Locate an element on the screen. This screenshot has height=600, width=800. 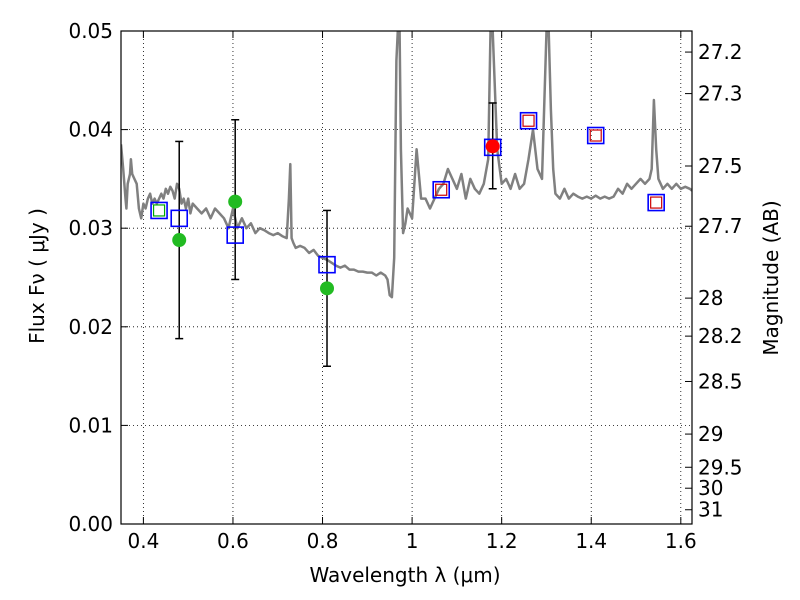
y-tick-label: 0.01 is located at coordinates (90, 425).